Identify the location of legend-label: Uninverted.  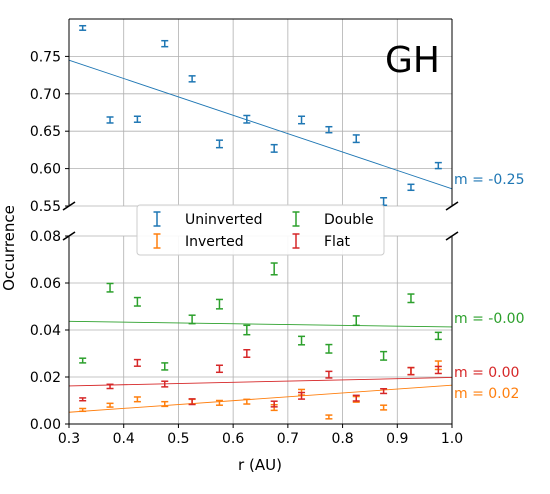
(224, 220).